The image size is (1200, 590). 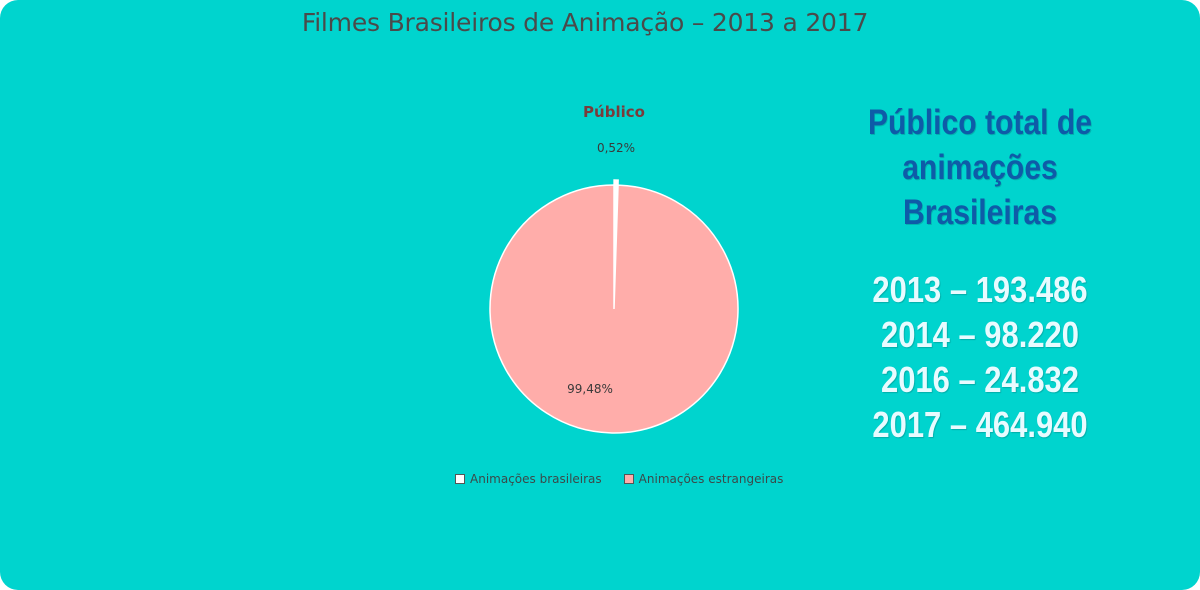 I want to click on legend-label-animacoes-brasileiras: Animações brasileiras, so click(x=536, y=479).